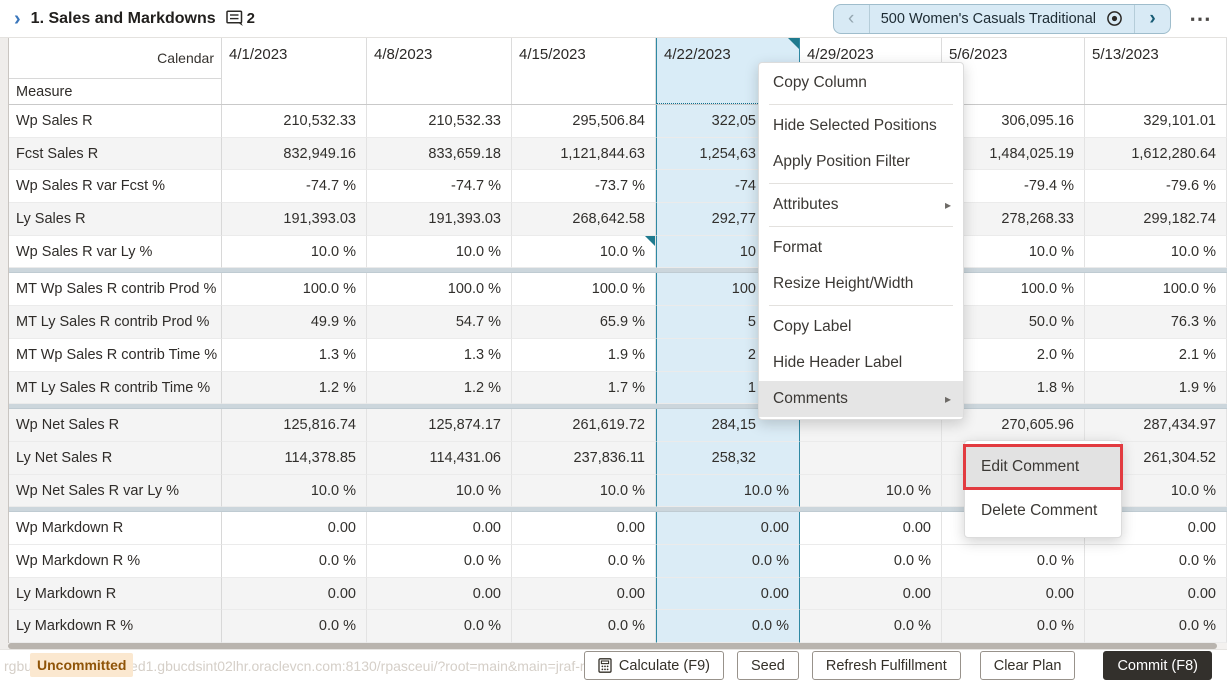 Image resolution: width=1227 pixels, height=681 pixels. What do you see at coordinates (1039, 510) in the screenshot?
I see `submenu-item-delete-comment: Delete Comment` at bounding box center [1039, 510].